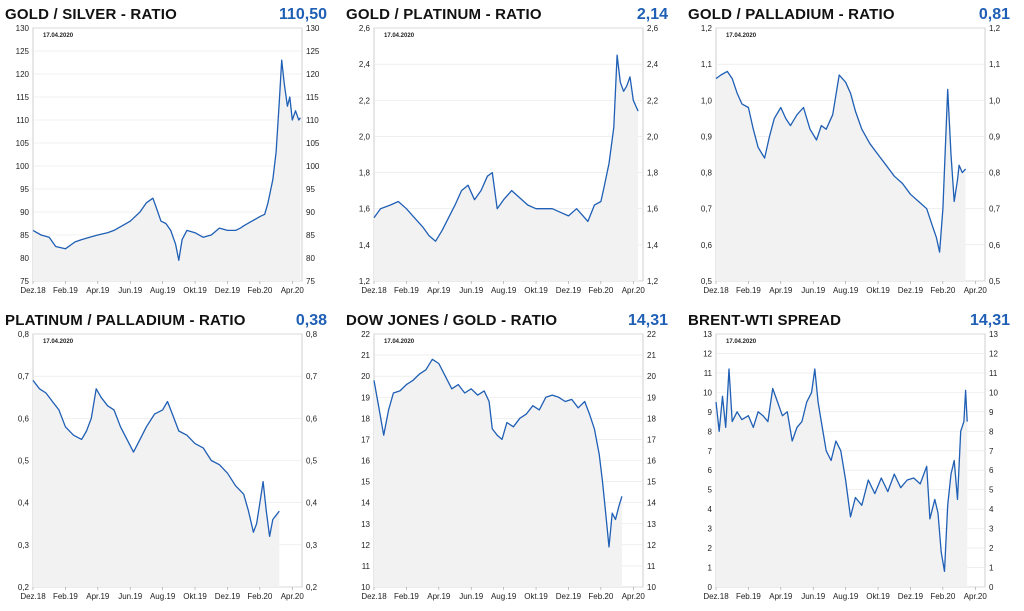 The width and height of the screenshot is (1024, 611). What do you see at coordinates (312, 418) in the screenshot?
I see `y-tick-label-right: 0,6` at bounding box center [312, 418].